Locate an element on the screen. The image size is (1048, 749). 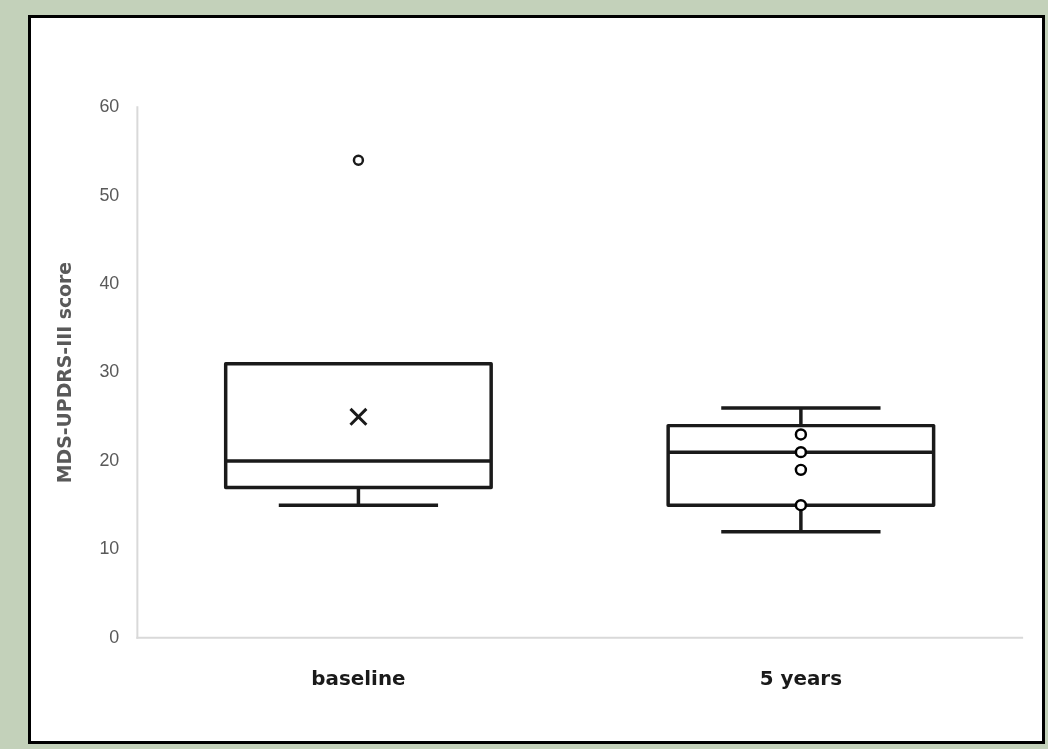
y-tick-label: 10 is located at coordinates (109, 548).